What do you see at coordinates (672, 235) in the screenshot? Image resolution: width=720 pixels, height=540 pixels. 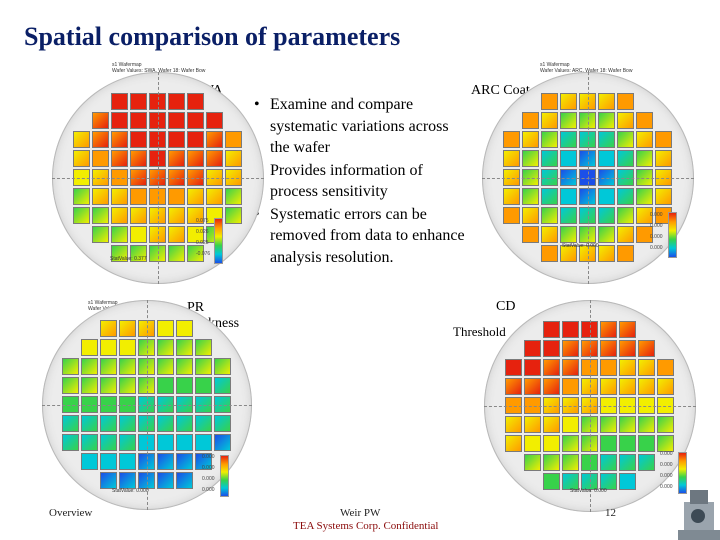 I see `arc-color-scale` at bounding box center [672, 235].